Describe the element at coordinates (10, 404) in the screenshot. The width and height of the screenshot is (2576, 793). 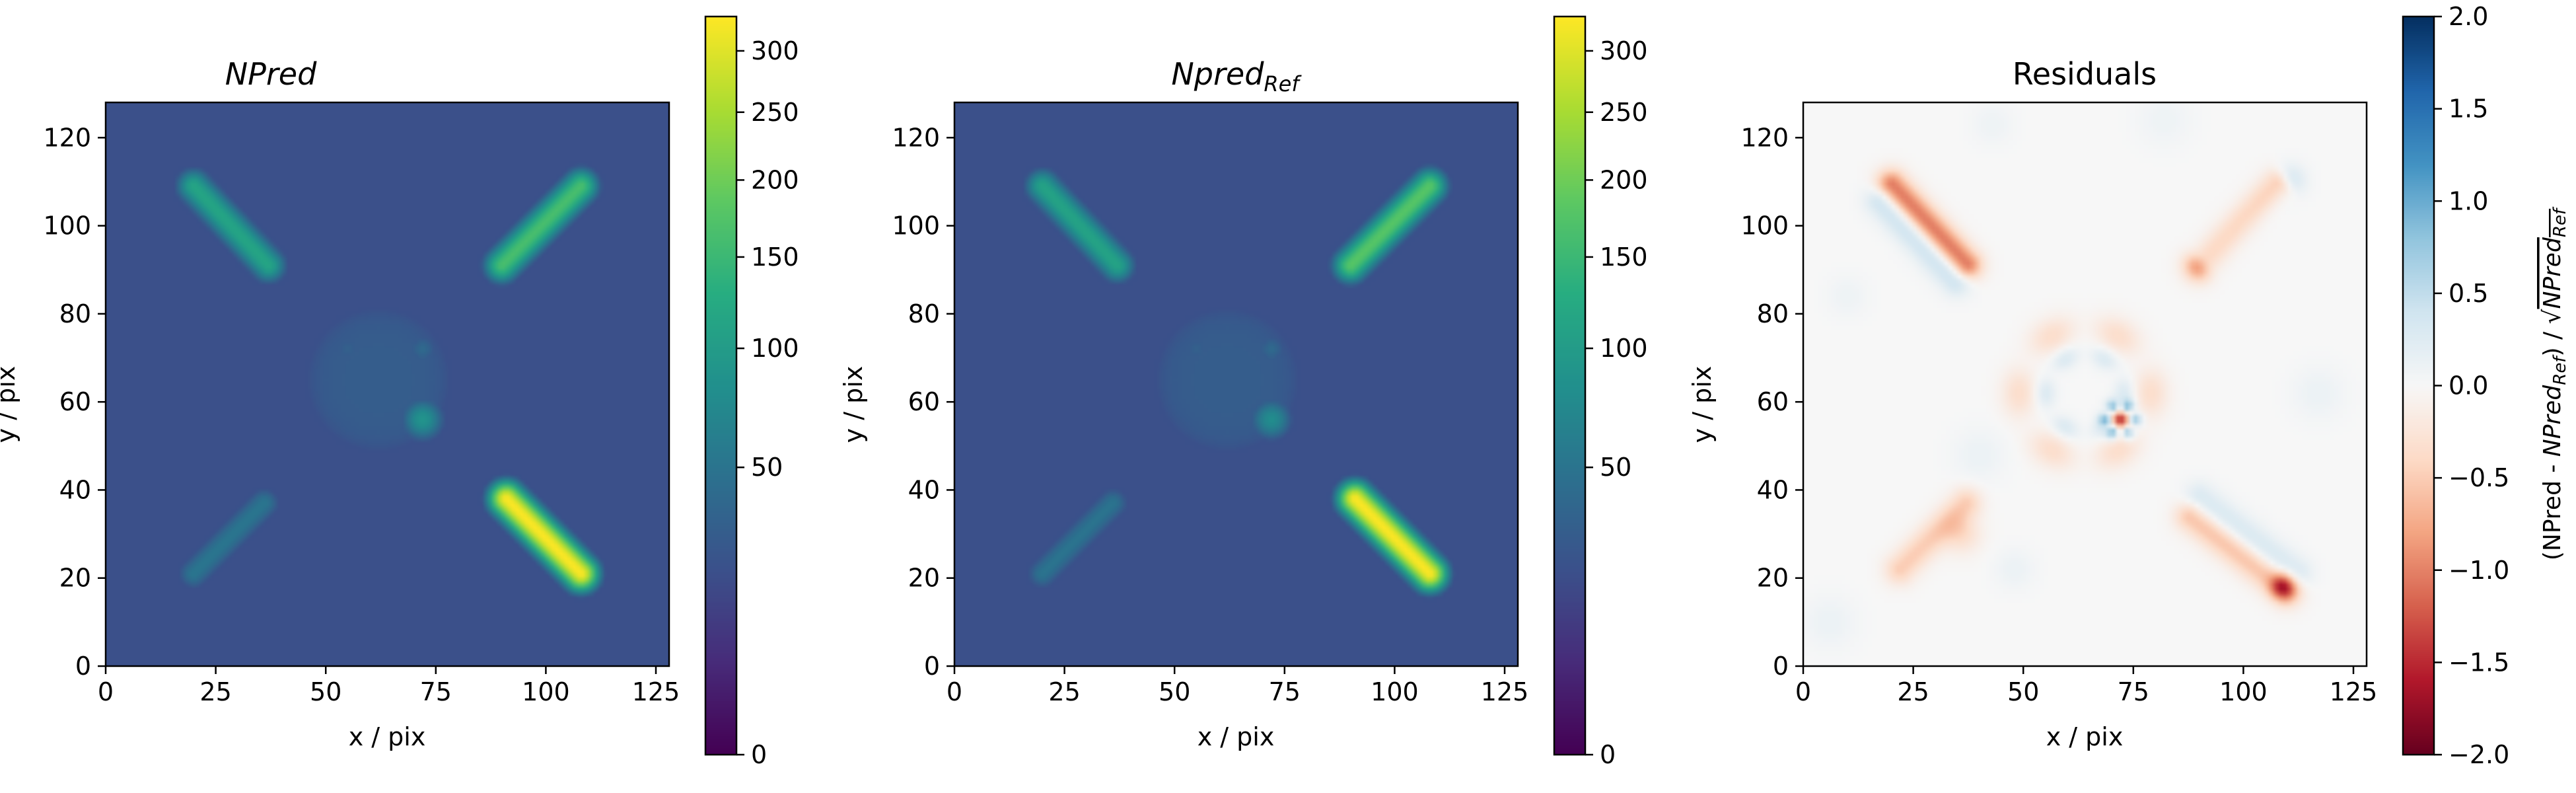
I see `npred-y-axis-label: y / pix` at that location.